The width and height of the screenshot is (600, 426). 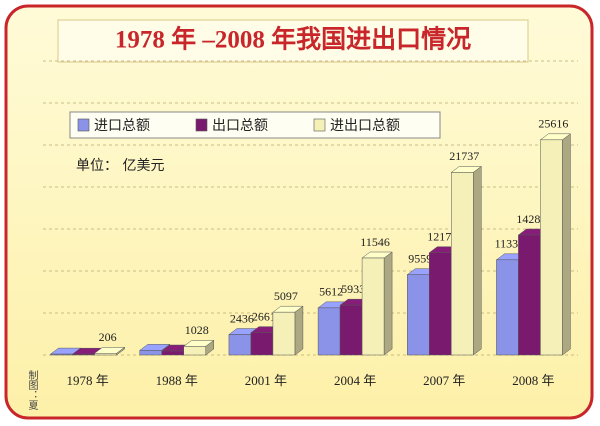 What do you see at coordinates (375, 242) in the screenshot?
I see `data-label: 11546` at bounding box center [375, 242].